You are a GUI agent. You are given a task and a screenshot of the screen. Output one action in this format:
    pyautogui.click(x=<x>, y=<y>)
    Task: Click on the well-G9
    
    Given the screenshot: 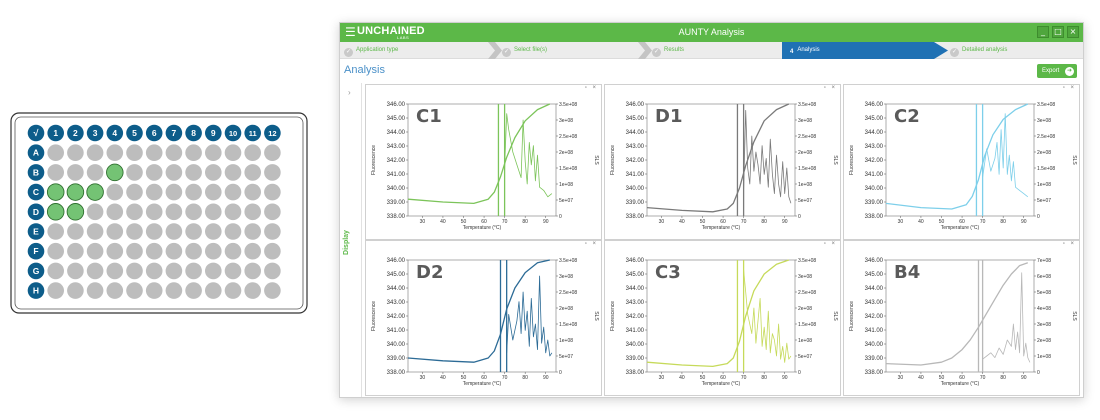 What is the action you would take?
    pyautogui.click(x=213, y=271)
    